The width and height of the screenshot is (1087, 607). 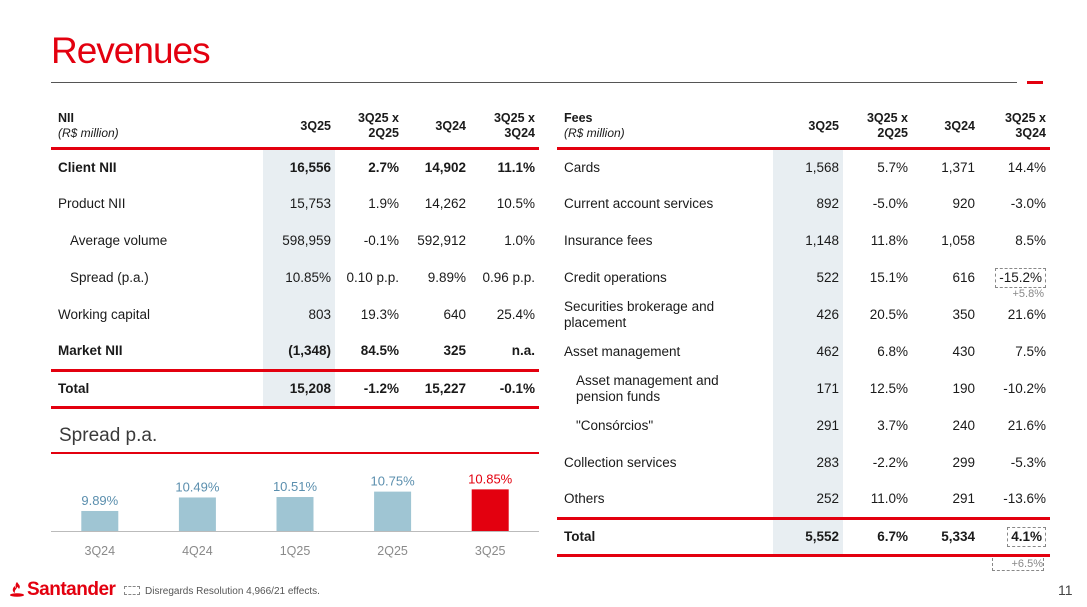 What do you see at coordinates (295, 314) in the screenshot?
I see `nii-row-working-capital: Working capital 803 19.3% 640 25.4%` at bounding box center [295, 314].